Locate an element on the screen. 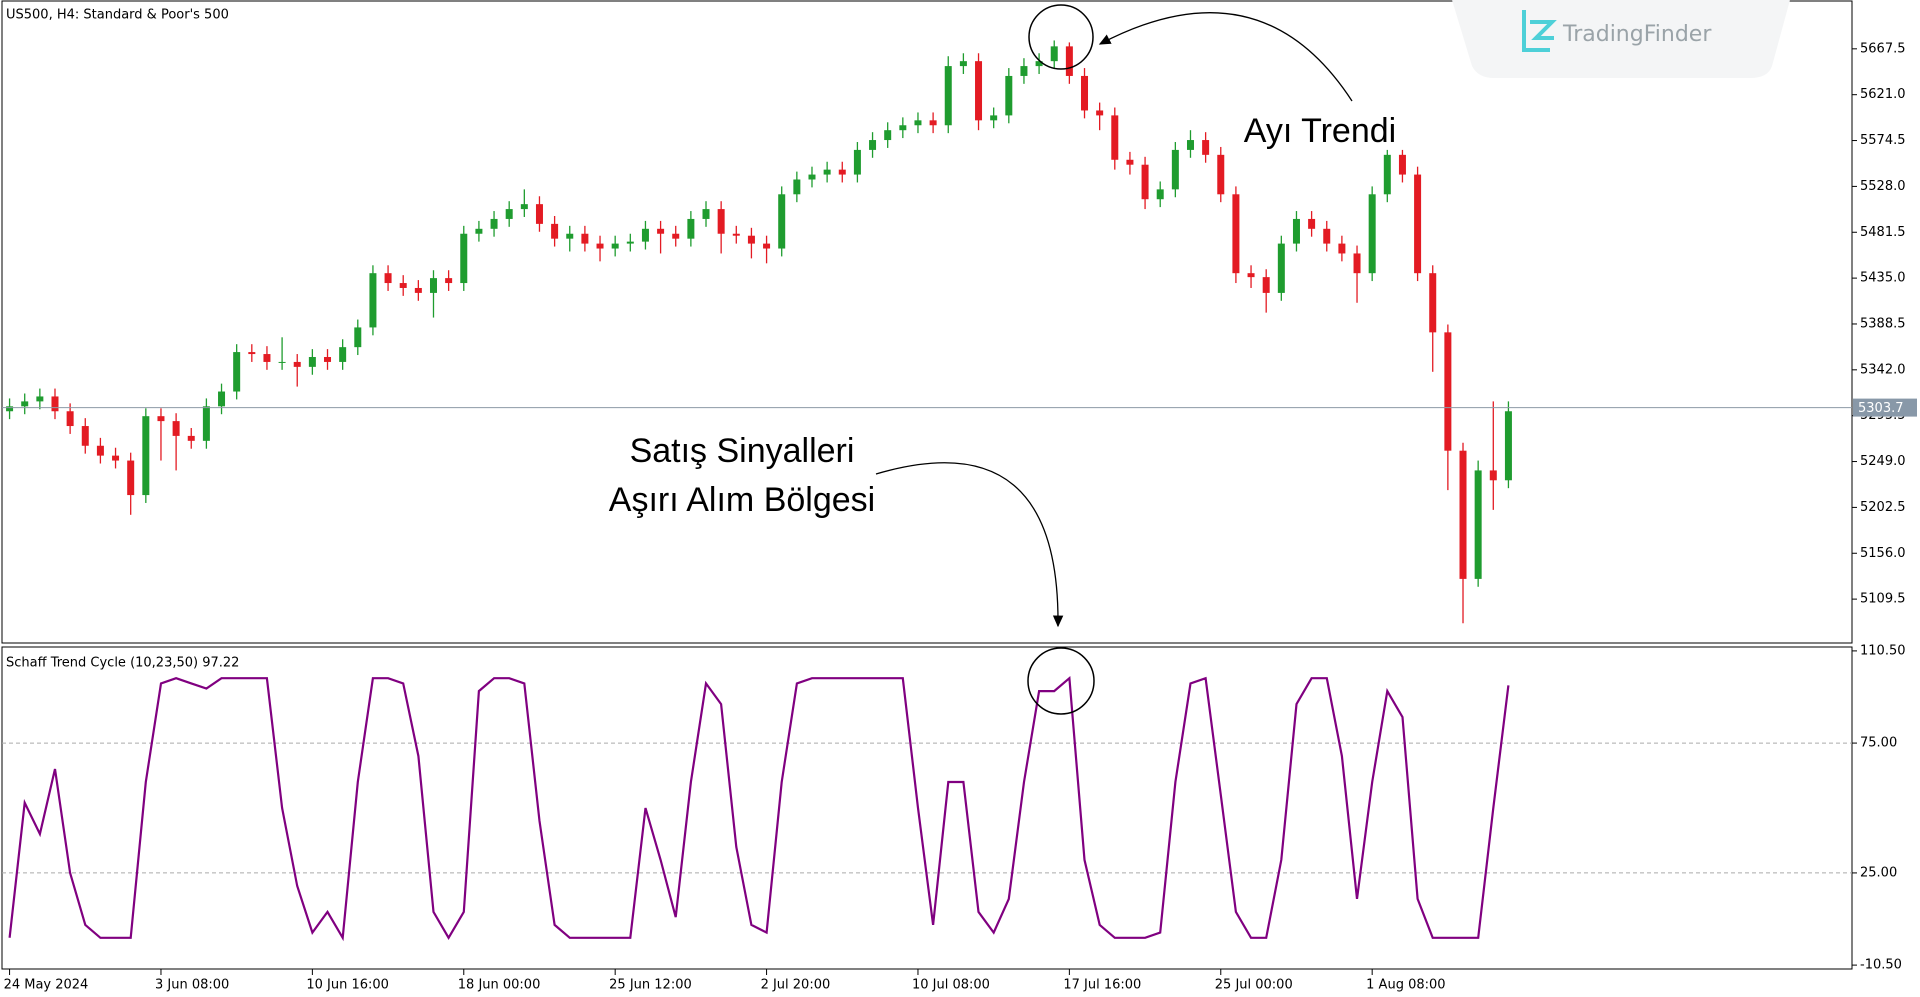  x-tick-label: 25 Jun 12:00 is located at coordinates (650, 985).